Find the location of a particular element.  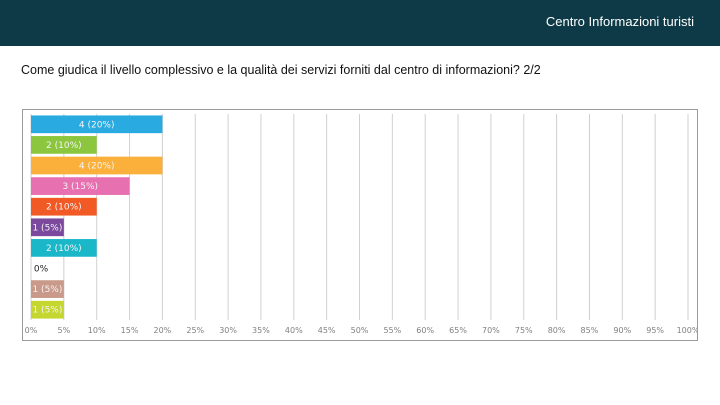

x-tick-label: 75% is located at coordinates (524, 330).